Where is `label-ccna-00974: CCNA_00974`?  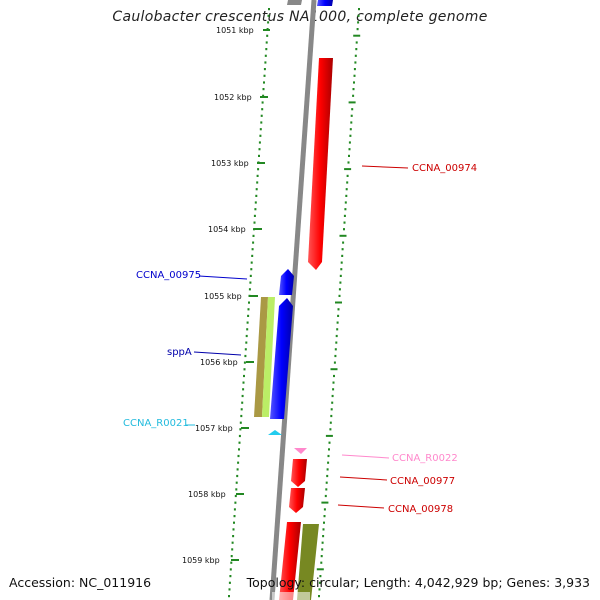 label-ccna-00974: CCNA_00974 is located at coordinates (444, 168).